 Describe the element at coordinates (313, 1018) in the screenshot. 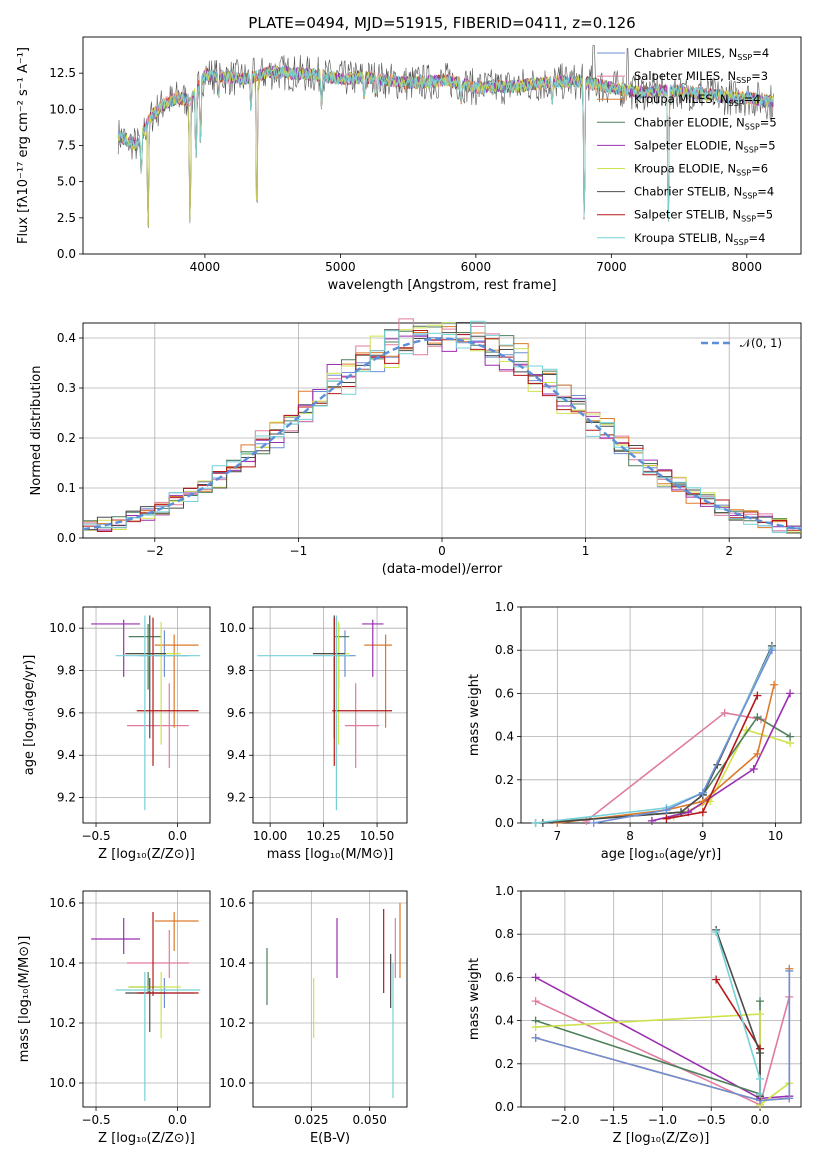

I see `panel-mass-vs-ebv: 0.025 0.050 10.0 10.2 10.4 10.6 E(B-V)` at that location.